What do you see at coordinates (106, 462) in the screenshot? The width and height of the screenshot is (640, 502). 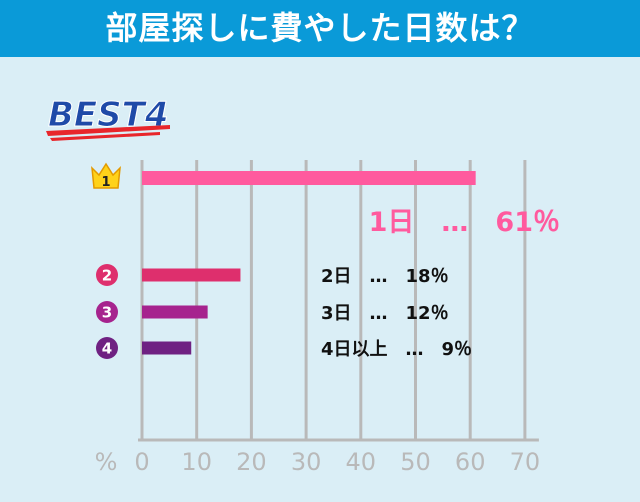 I see `x-axis-label: %` at bounding box center [106, 462].